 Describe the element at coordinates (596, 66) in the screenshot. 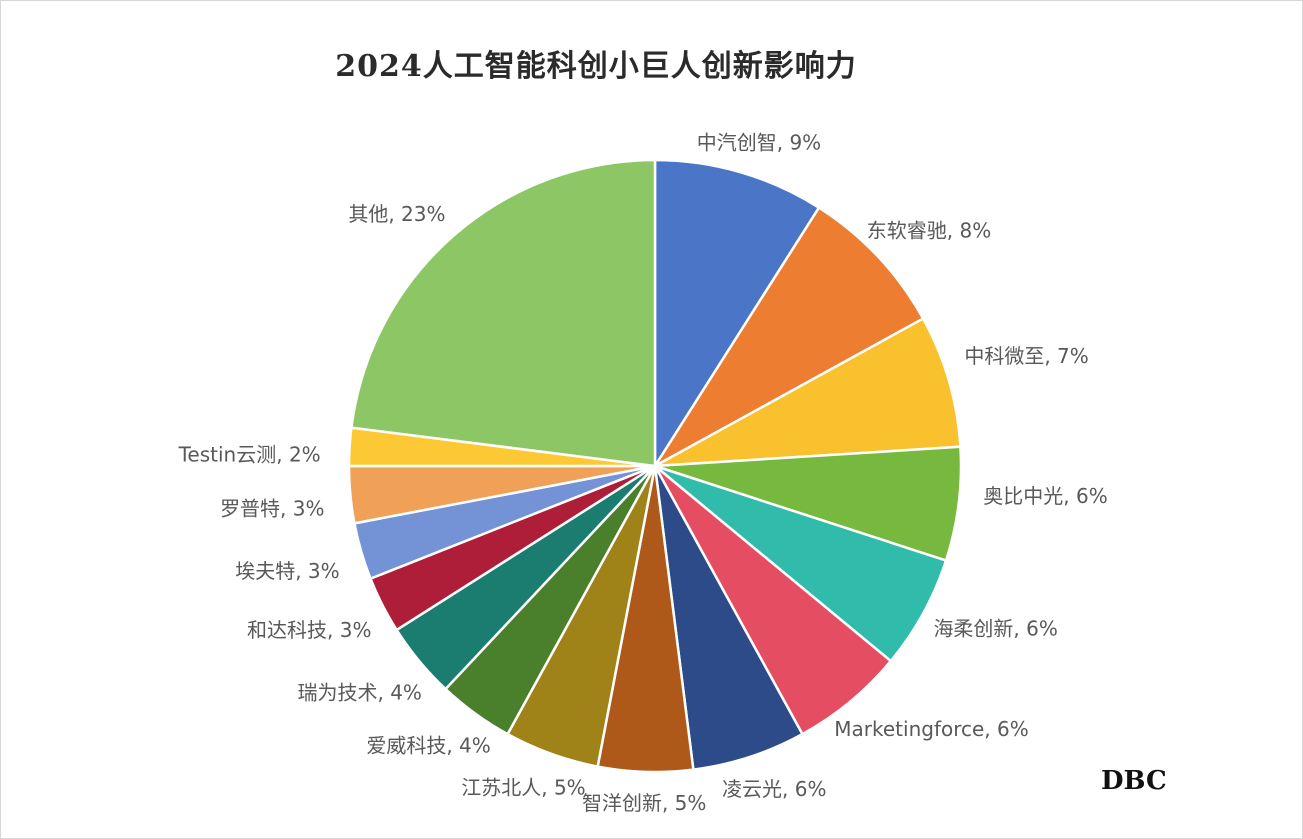

I see `chart-title: 2024人工智能科创小巨人创新影响力` at that location.